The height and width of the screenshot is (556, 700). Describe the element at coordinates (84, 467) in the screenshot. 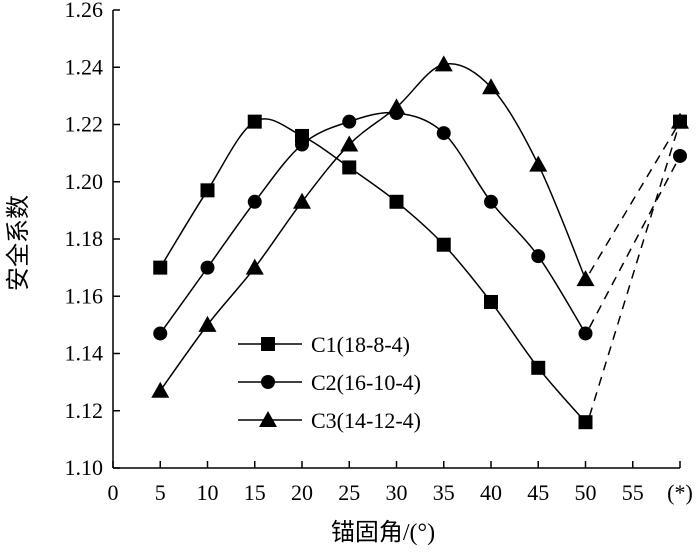

I see `y-tick-label: 1.10` at that location.